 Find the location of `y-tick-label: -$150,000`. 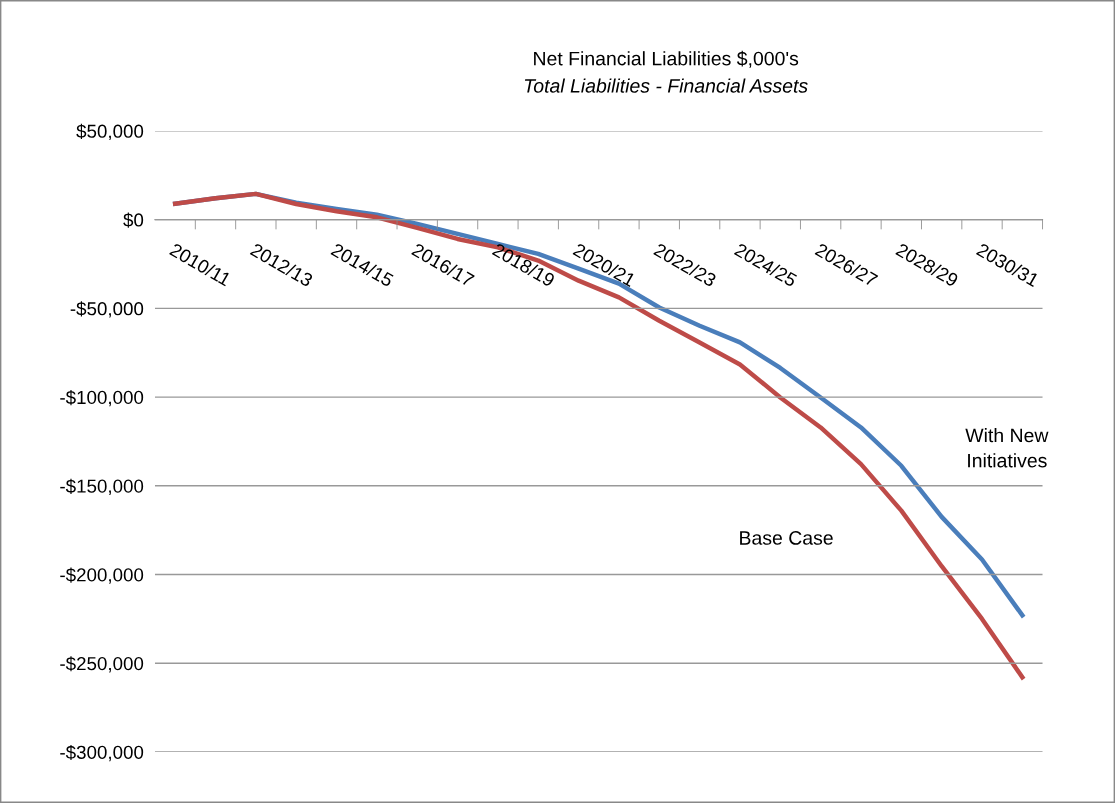

y-tick-label: -$150,000 is located at coordinates (102, 487).